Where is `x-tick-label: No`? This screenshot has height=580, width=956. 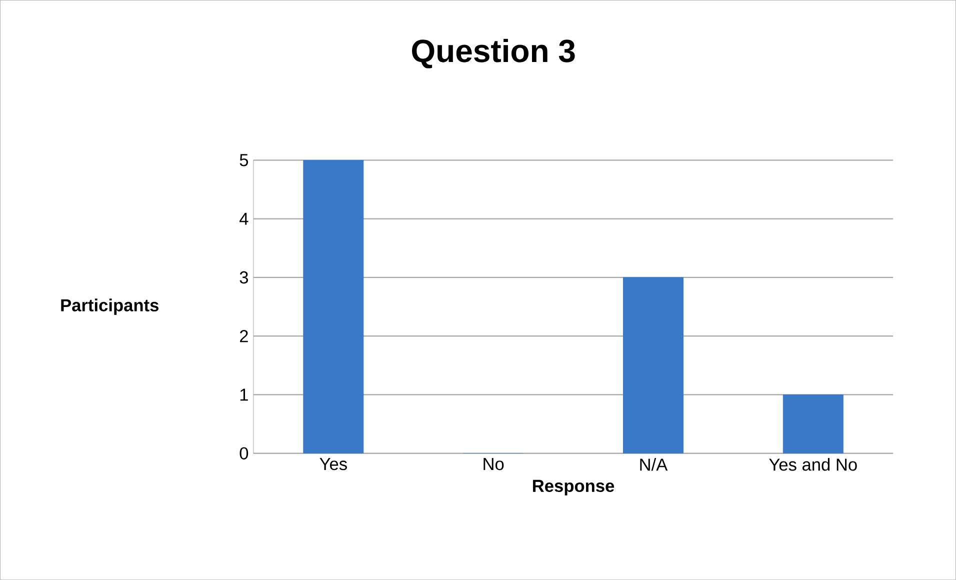 x-tick-label: No is located at coordinates (494, 464).